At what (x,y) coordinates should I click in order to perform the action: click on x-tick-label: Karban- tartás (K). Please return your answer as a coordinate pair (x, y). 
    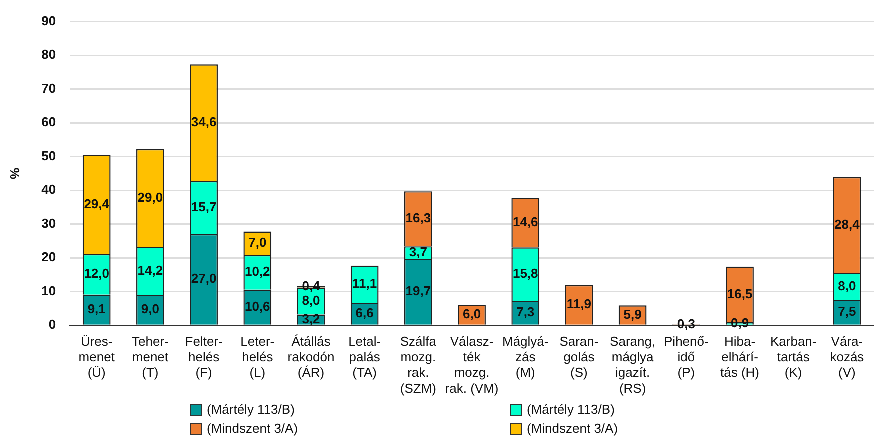
    Looking at the image, I should click on (793, 357).